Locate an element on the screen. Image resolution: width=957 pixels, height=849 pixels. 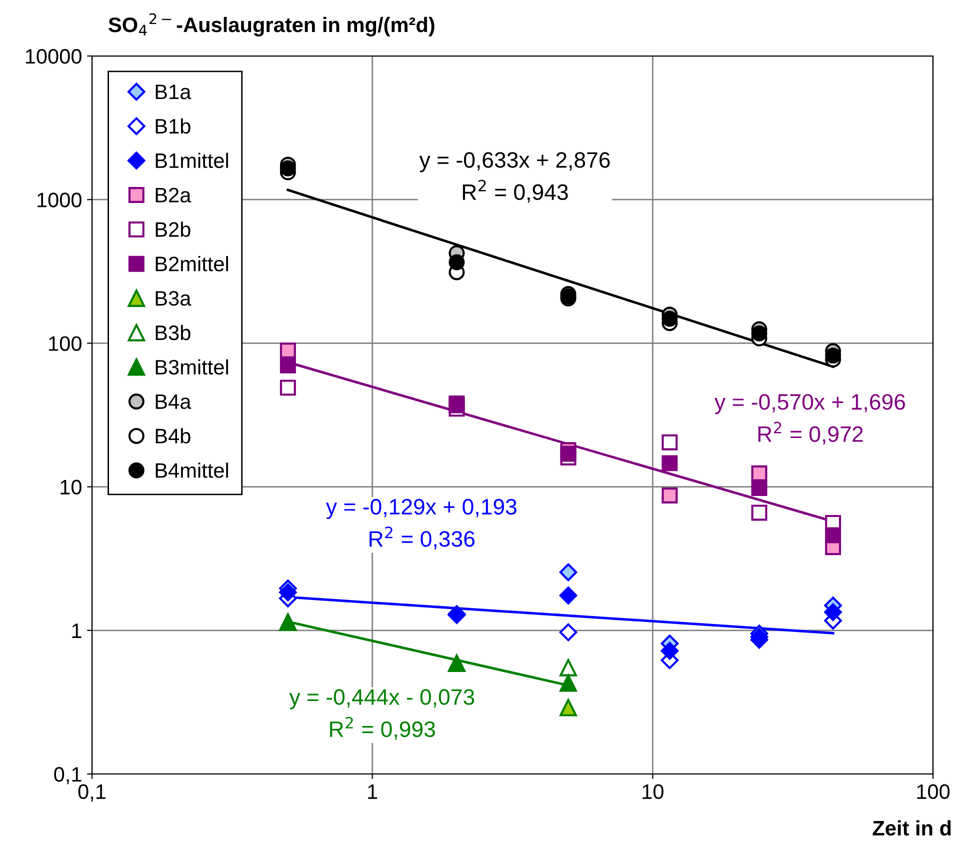
legend-label: B1a is located at coordinates (174, 92).